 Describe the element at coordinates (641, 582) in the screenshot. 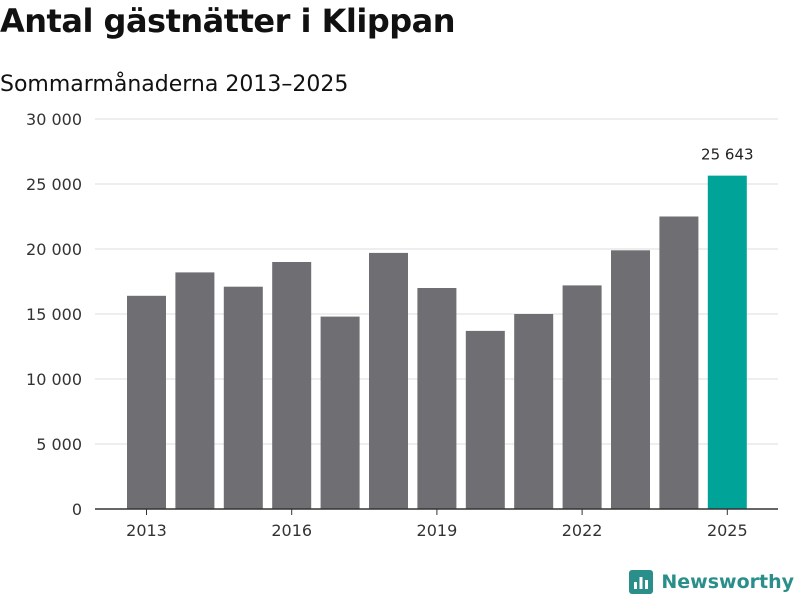

I see `newsworthy-logo-icon` at that location.